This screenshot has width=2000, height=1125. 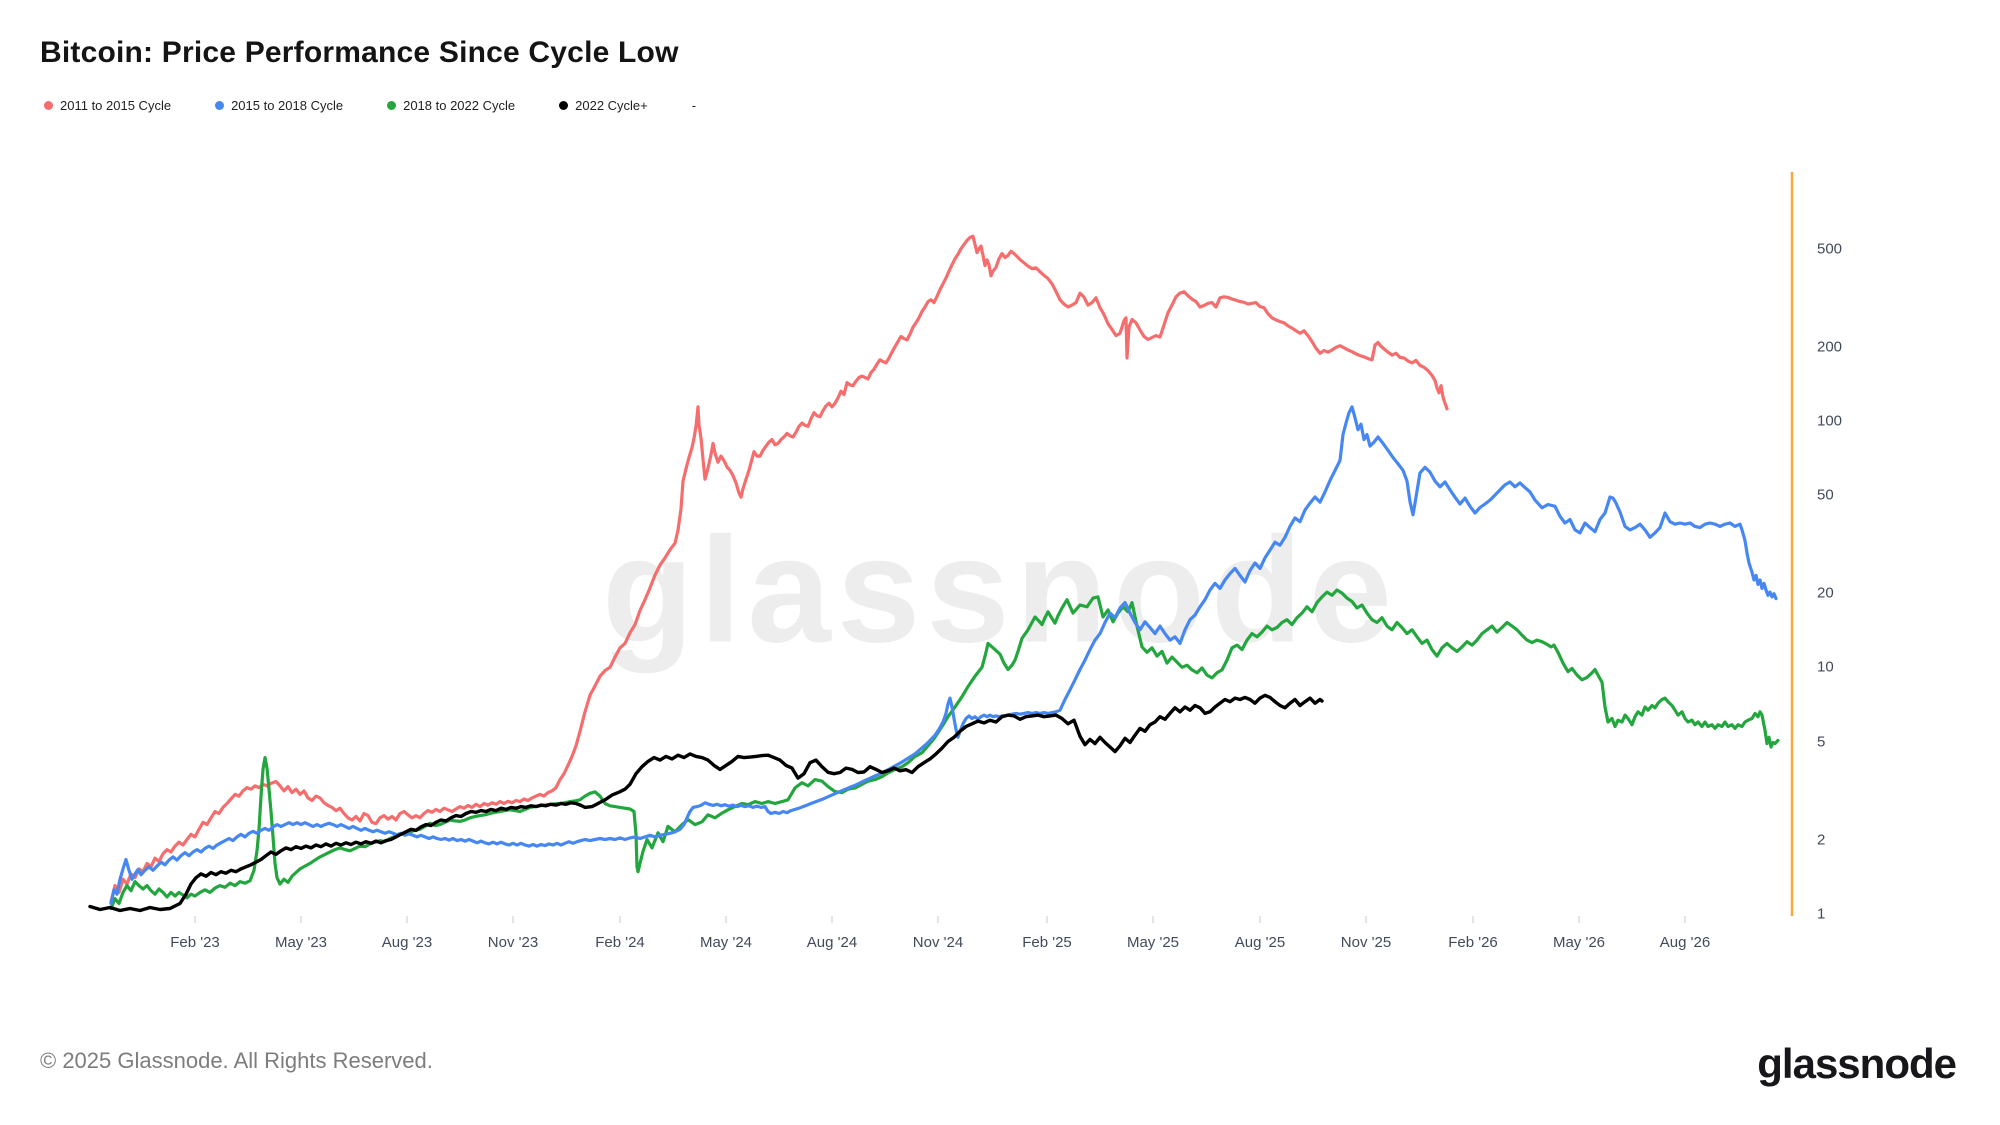 I want to click on x-axis-tick-label: Feb '25, so click(x=1047, y=942).